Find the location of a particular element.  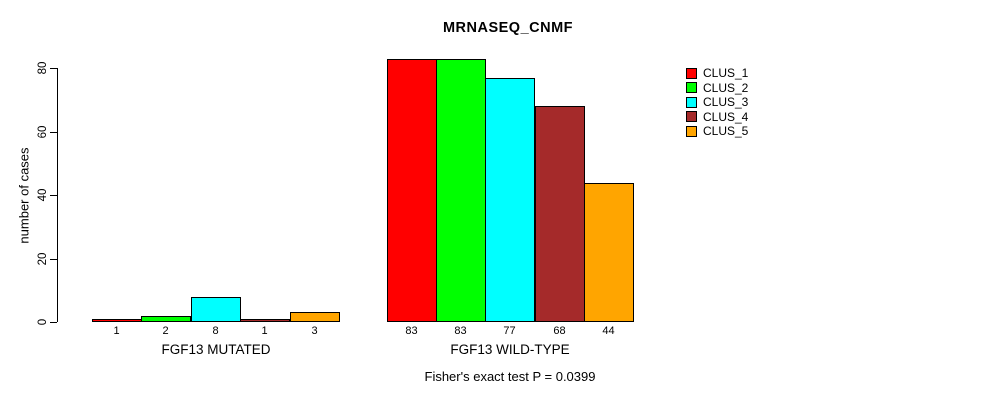

chart-title: MRNASEQ_CNMF is located at coordinates (508, 28).